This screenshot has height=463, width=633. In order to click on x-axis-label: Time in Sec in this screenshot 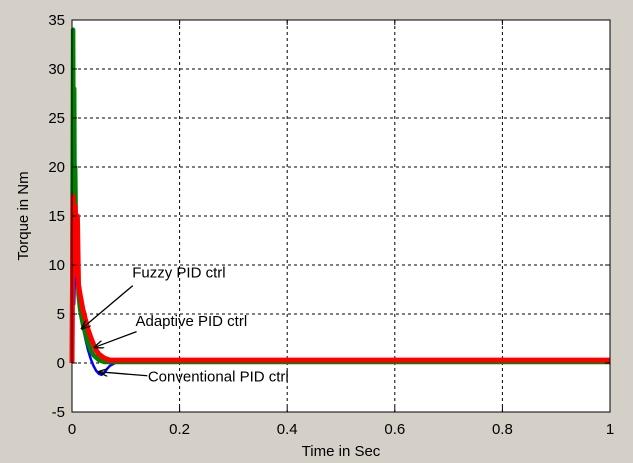, I will do `click(341, 451)`.